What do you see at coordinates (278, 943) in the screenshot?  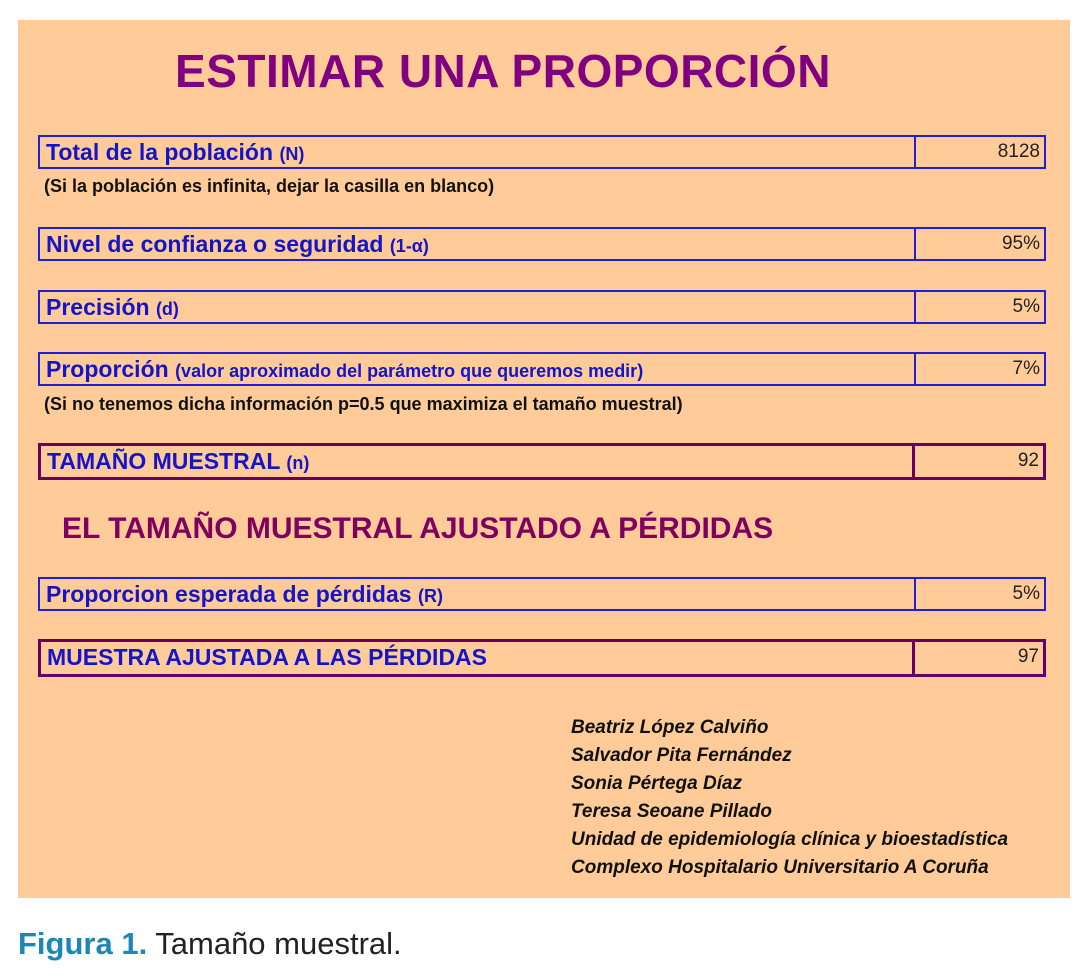 I see `figure-text: Tamaño muestral.` at bounding box center [278, 943].